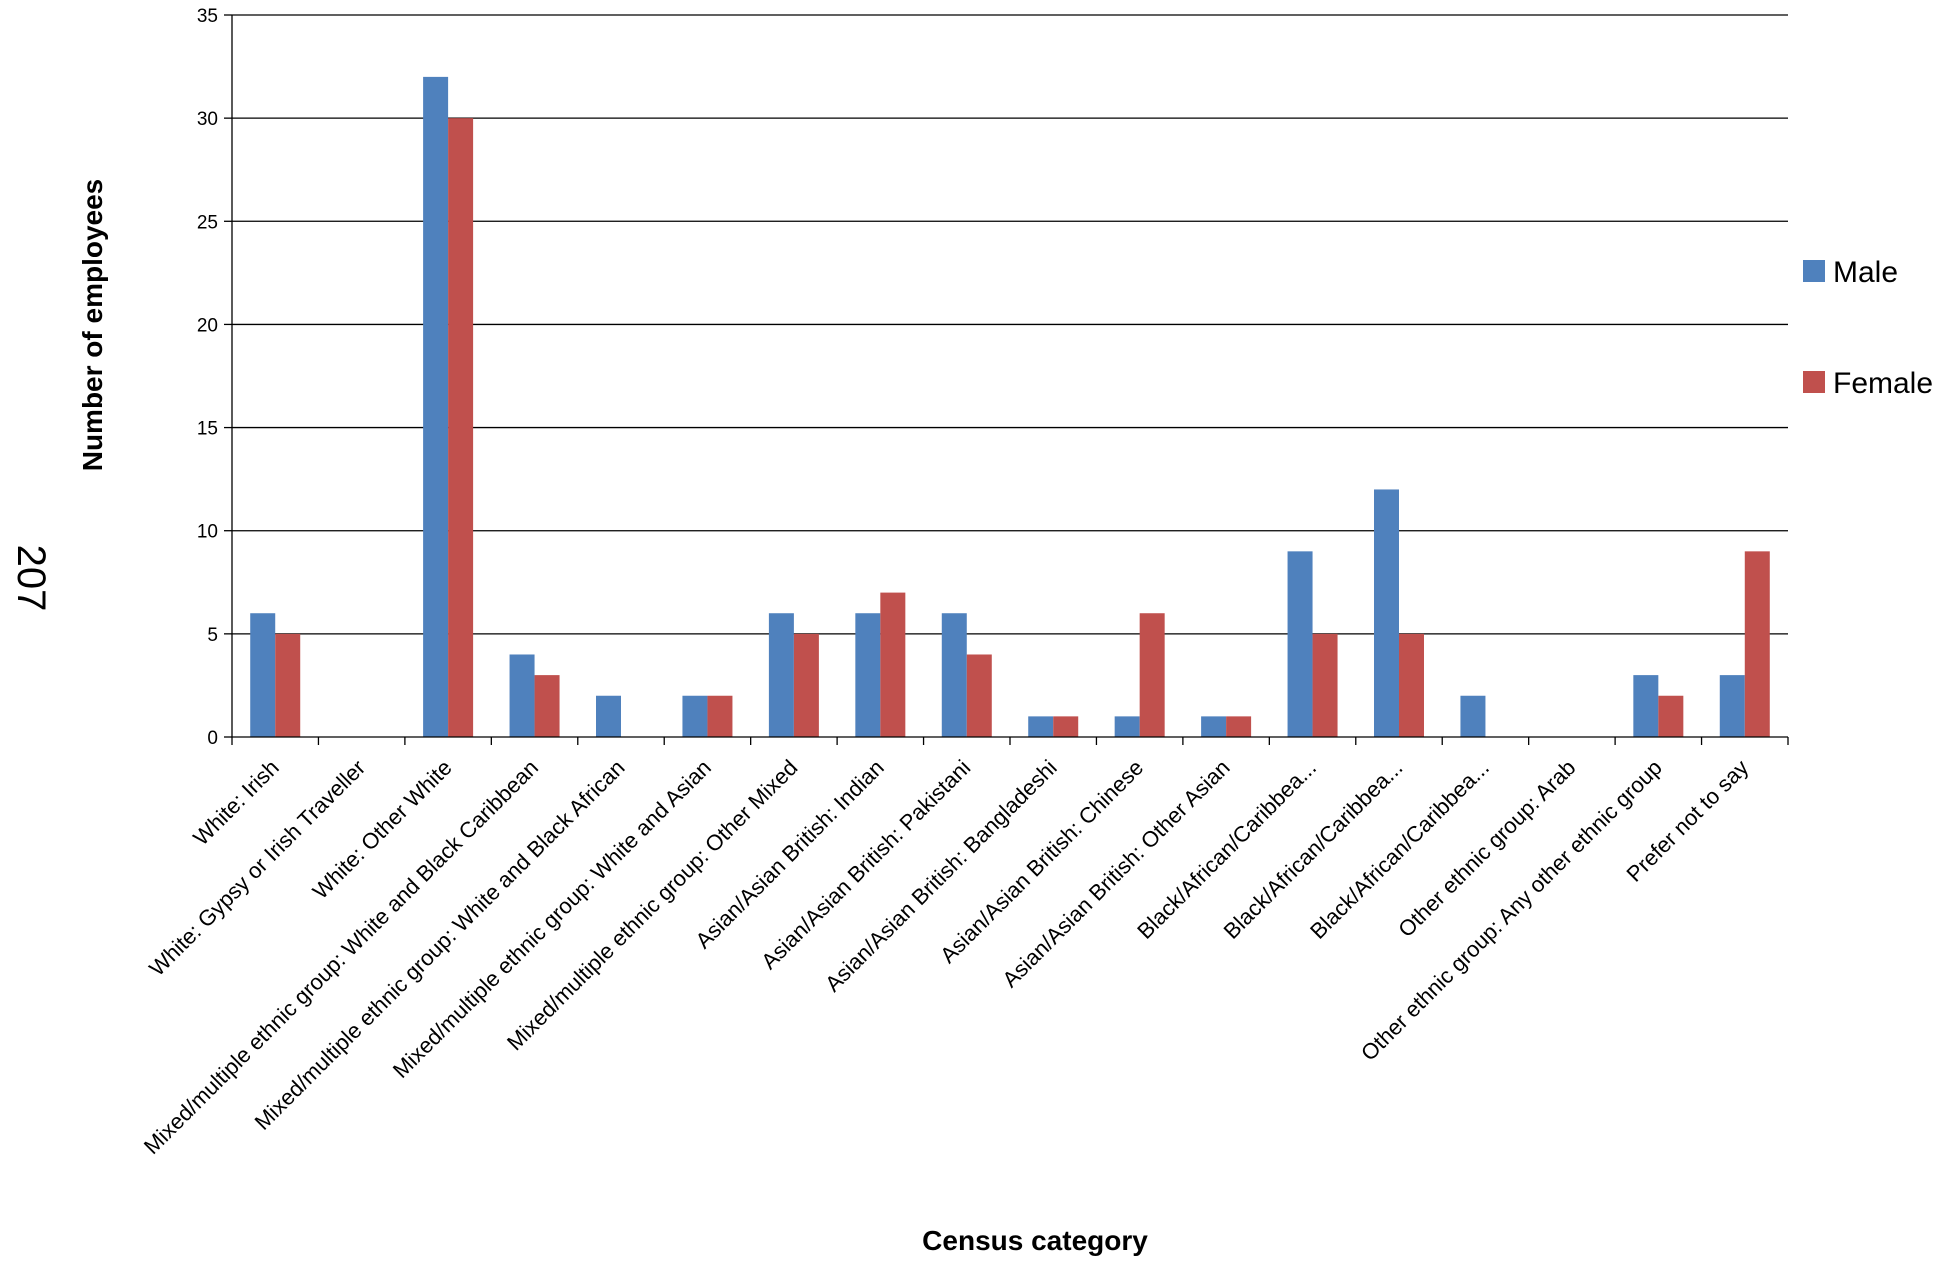  What do you see at coordinates (1814, 382) in the screenshot?
I see `legend-swatch-female` at bounding box center [1814, 382].